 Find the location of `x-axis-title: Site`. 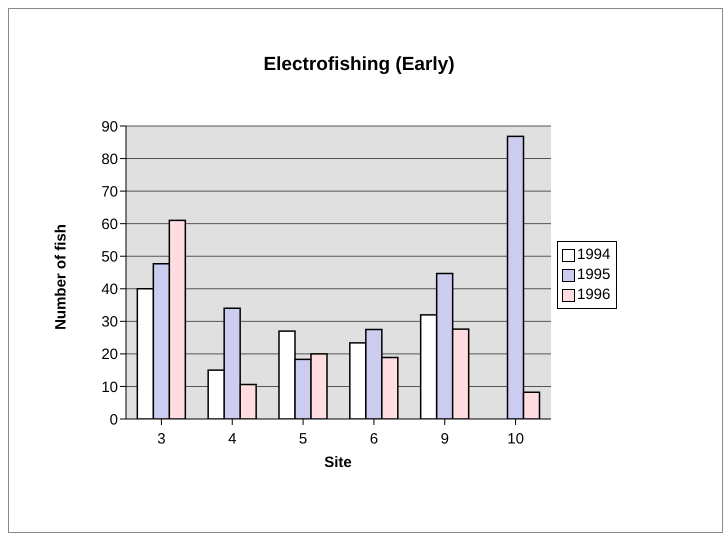

x-axis-title: Site is located at coordinates (338, 462).